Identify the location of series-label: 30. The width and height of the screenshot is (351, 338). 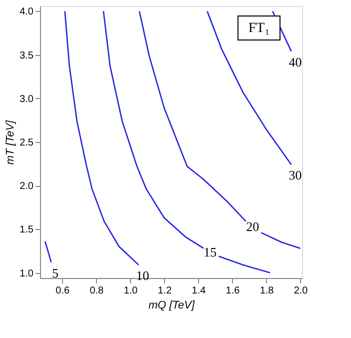
(295, 175).